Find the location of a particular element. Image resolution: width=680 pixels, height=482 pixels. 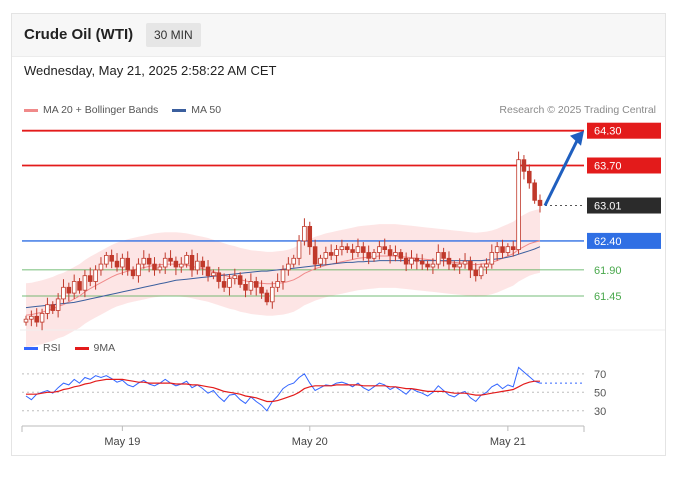

instrument-title: Crude Oil (WTI) is located at coordinates (79, 34).